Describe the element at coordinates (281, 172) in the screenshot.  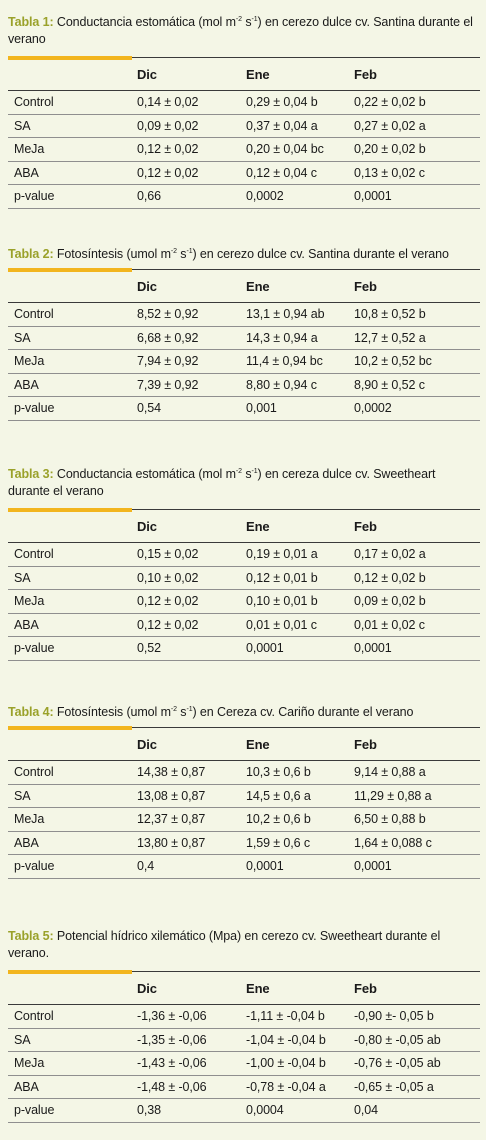
I see `table-cell: 0,12 ± 0,04 c` at that location.